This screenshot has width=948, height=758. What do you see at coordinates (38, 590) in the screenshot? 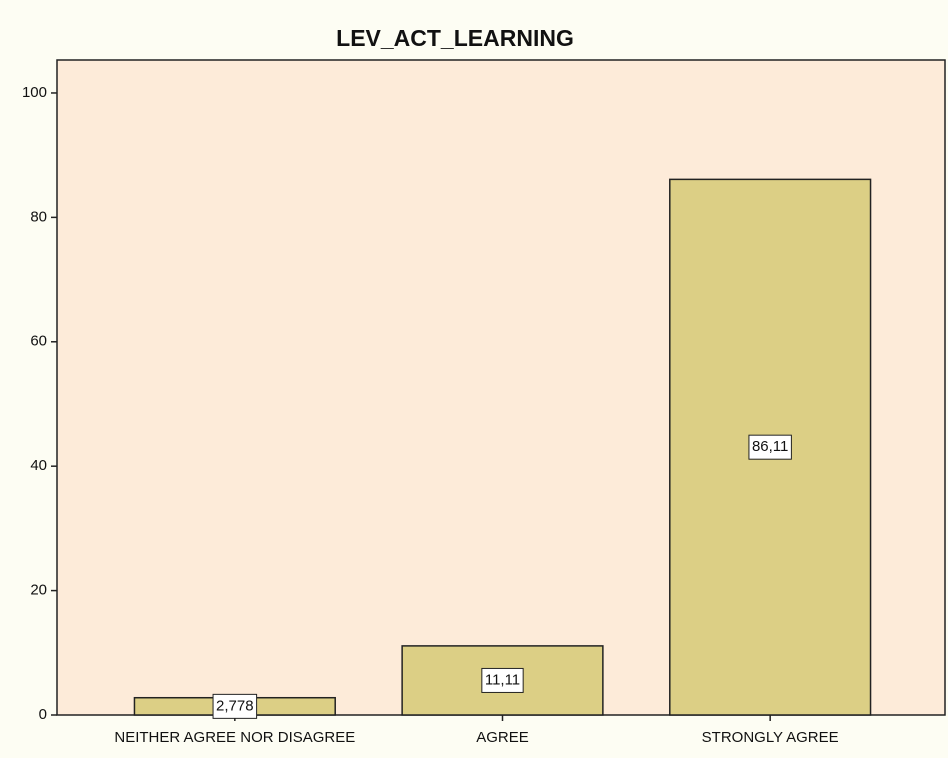
I see `y-tick-label: 20` at bounding box center [38, 590].